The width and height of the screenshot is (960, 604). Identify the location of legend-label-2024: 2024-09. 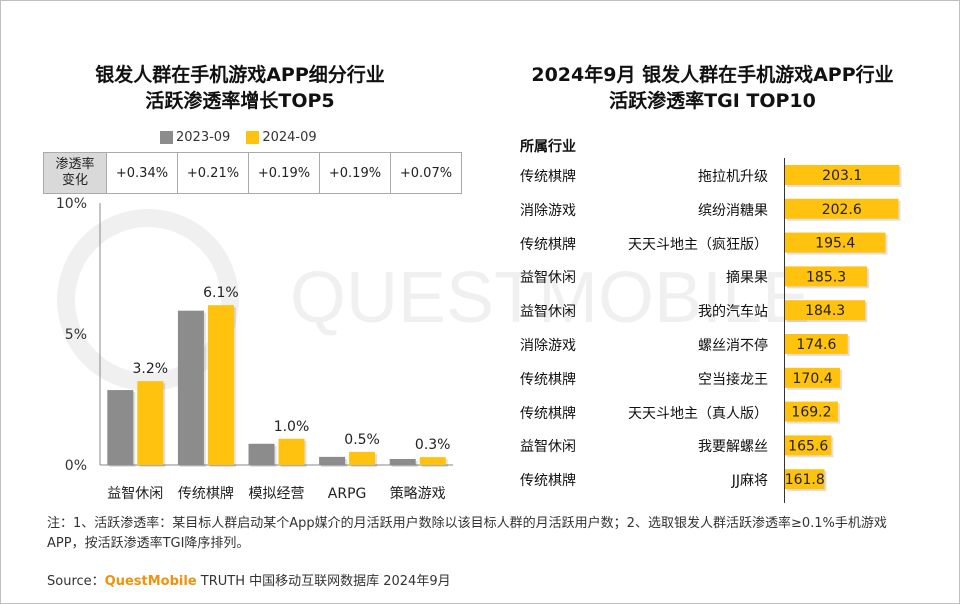
(289, 137).